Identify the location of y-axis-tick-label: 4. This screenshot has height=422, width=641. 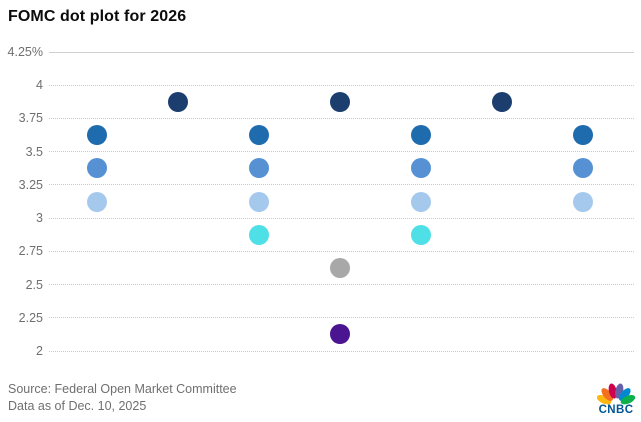
(39, 85).